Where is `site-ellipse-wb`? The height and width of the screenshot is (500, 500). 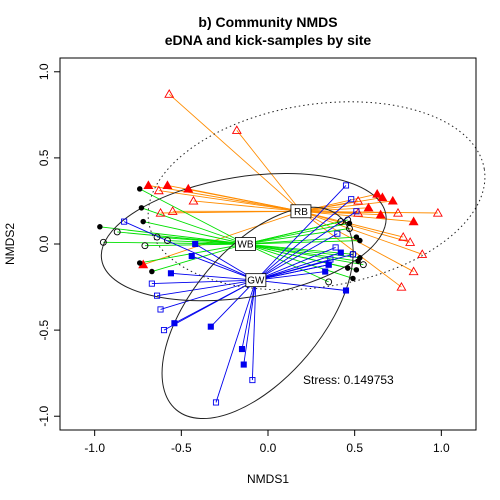 site-ellipse-wb is located at coordinates (243, 237).